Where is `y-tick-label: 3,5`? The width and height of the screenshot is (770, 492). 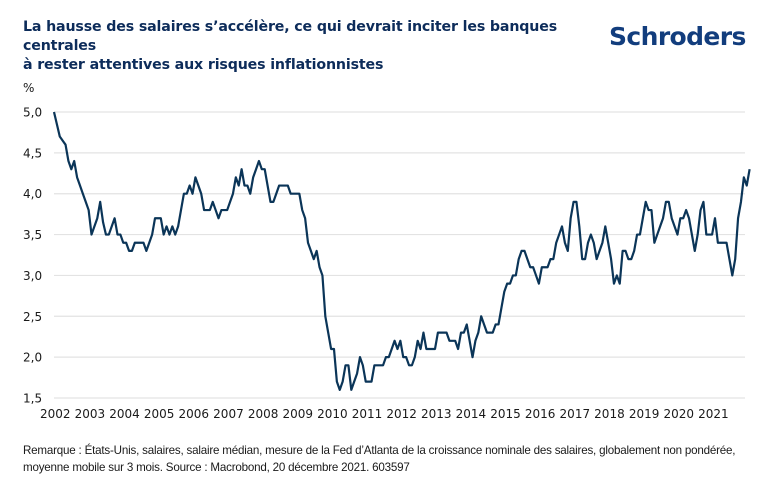 y-tick-label: 3,5 is located at coordinates (32, 235).